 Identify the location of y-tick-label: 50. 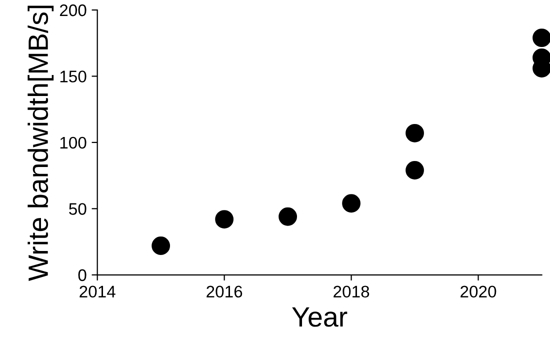
(77, 209).